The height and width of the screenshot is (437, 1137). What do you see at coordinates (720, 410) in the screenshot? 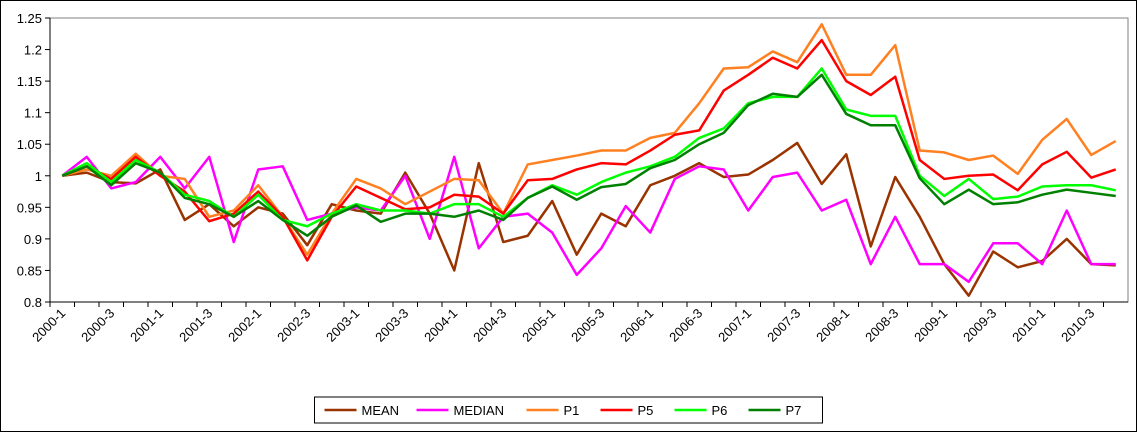
I see `legend-label: P6` at bounding box center [720, 410].